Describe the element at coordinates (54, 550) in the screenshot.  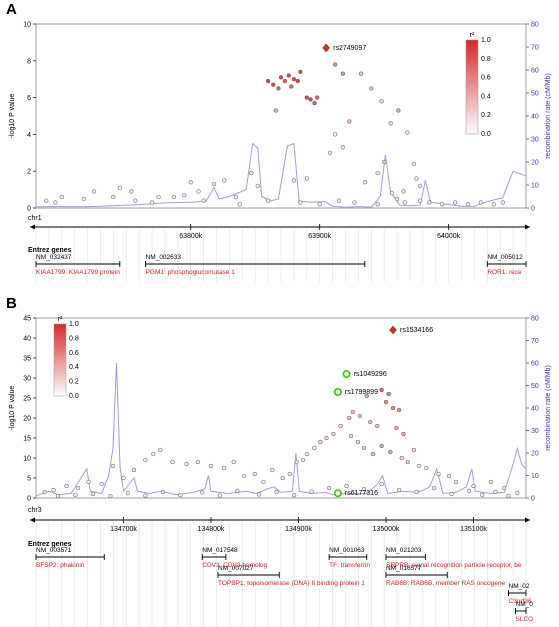
I see `gene-accession: NM_003571` at that location.